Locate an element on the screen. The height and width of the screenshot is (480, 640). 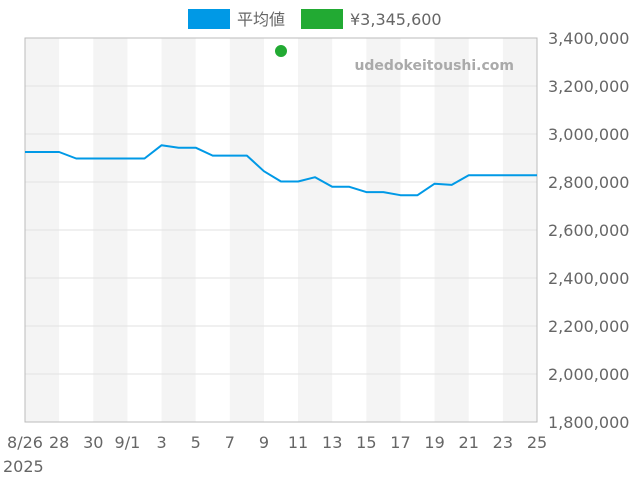
y-tick-label: 1,800,000 is located at coordinates (588, 422).